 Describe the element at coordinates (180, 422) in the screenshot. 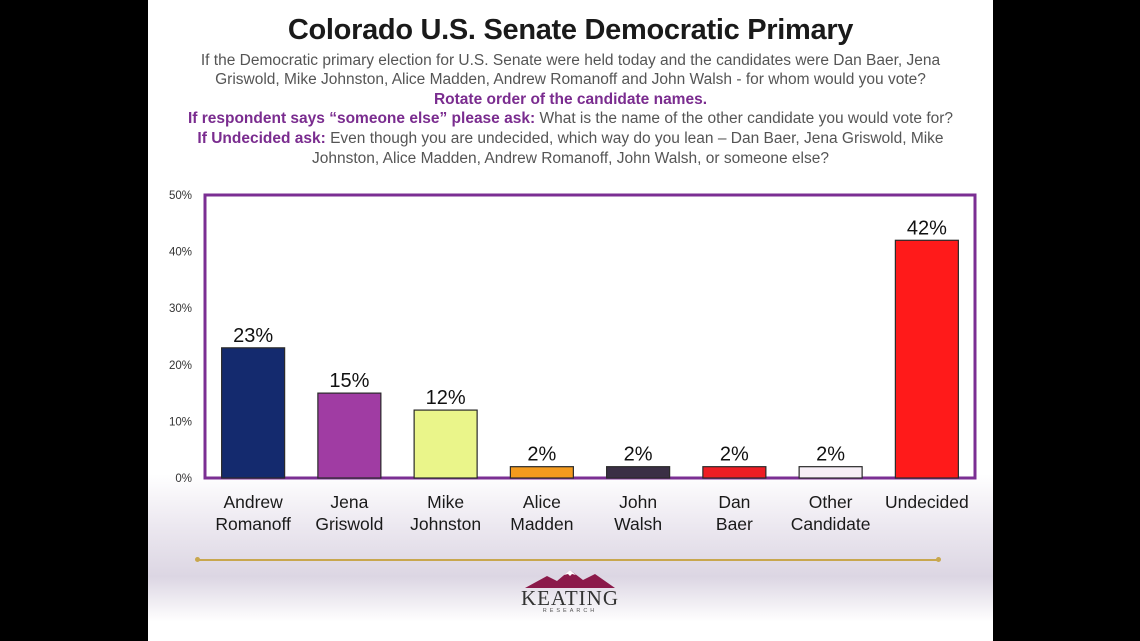

I see `y-tick-label: 10%` at that location.